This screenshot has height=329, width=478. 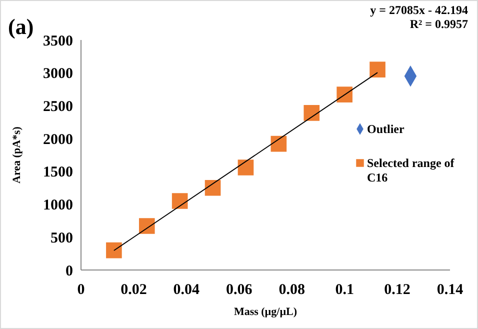 What do you see at coordinates (58, 74) in the screenshot?
I see `y-tick-label: 3000` at bounding box center [58, 74].